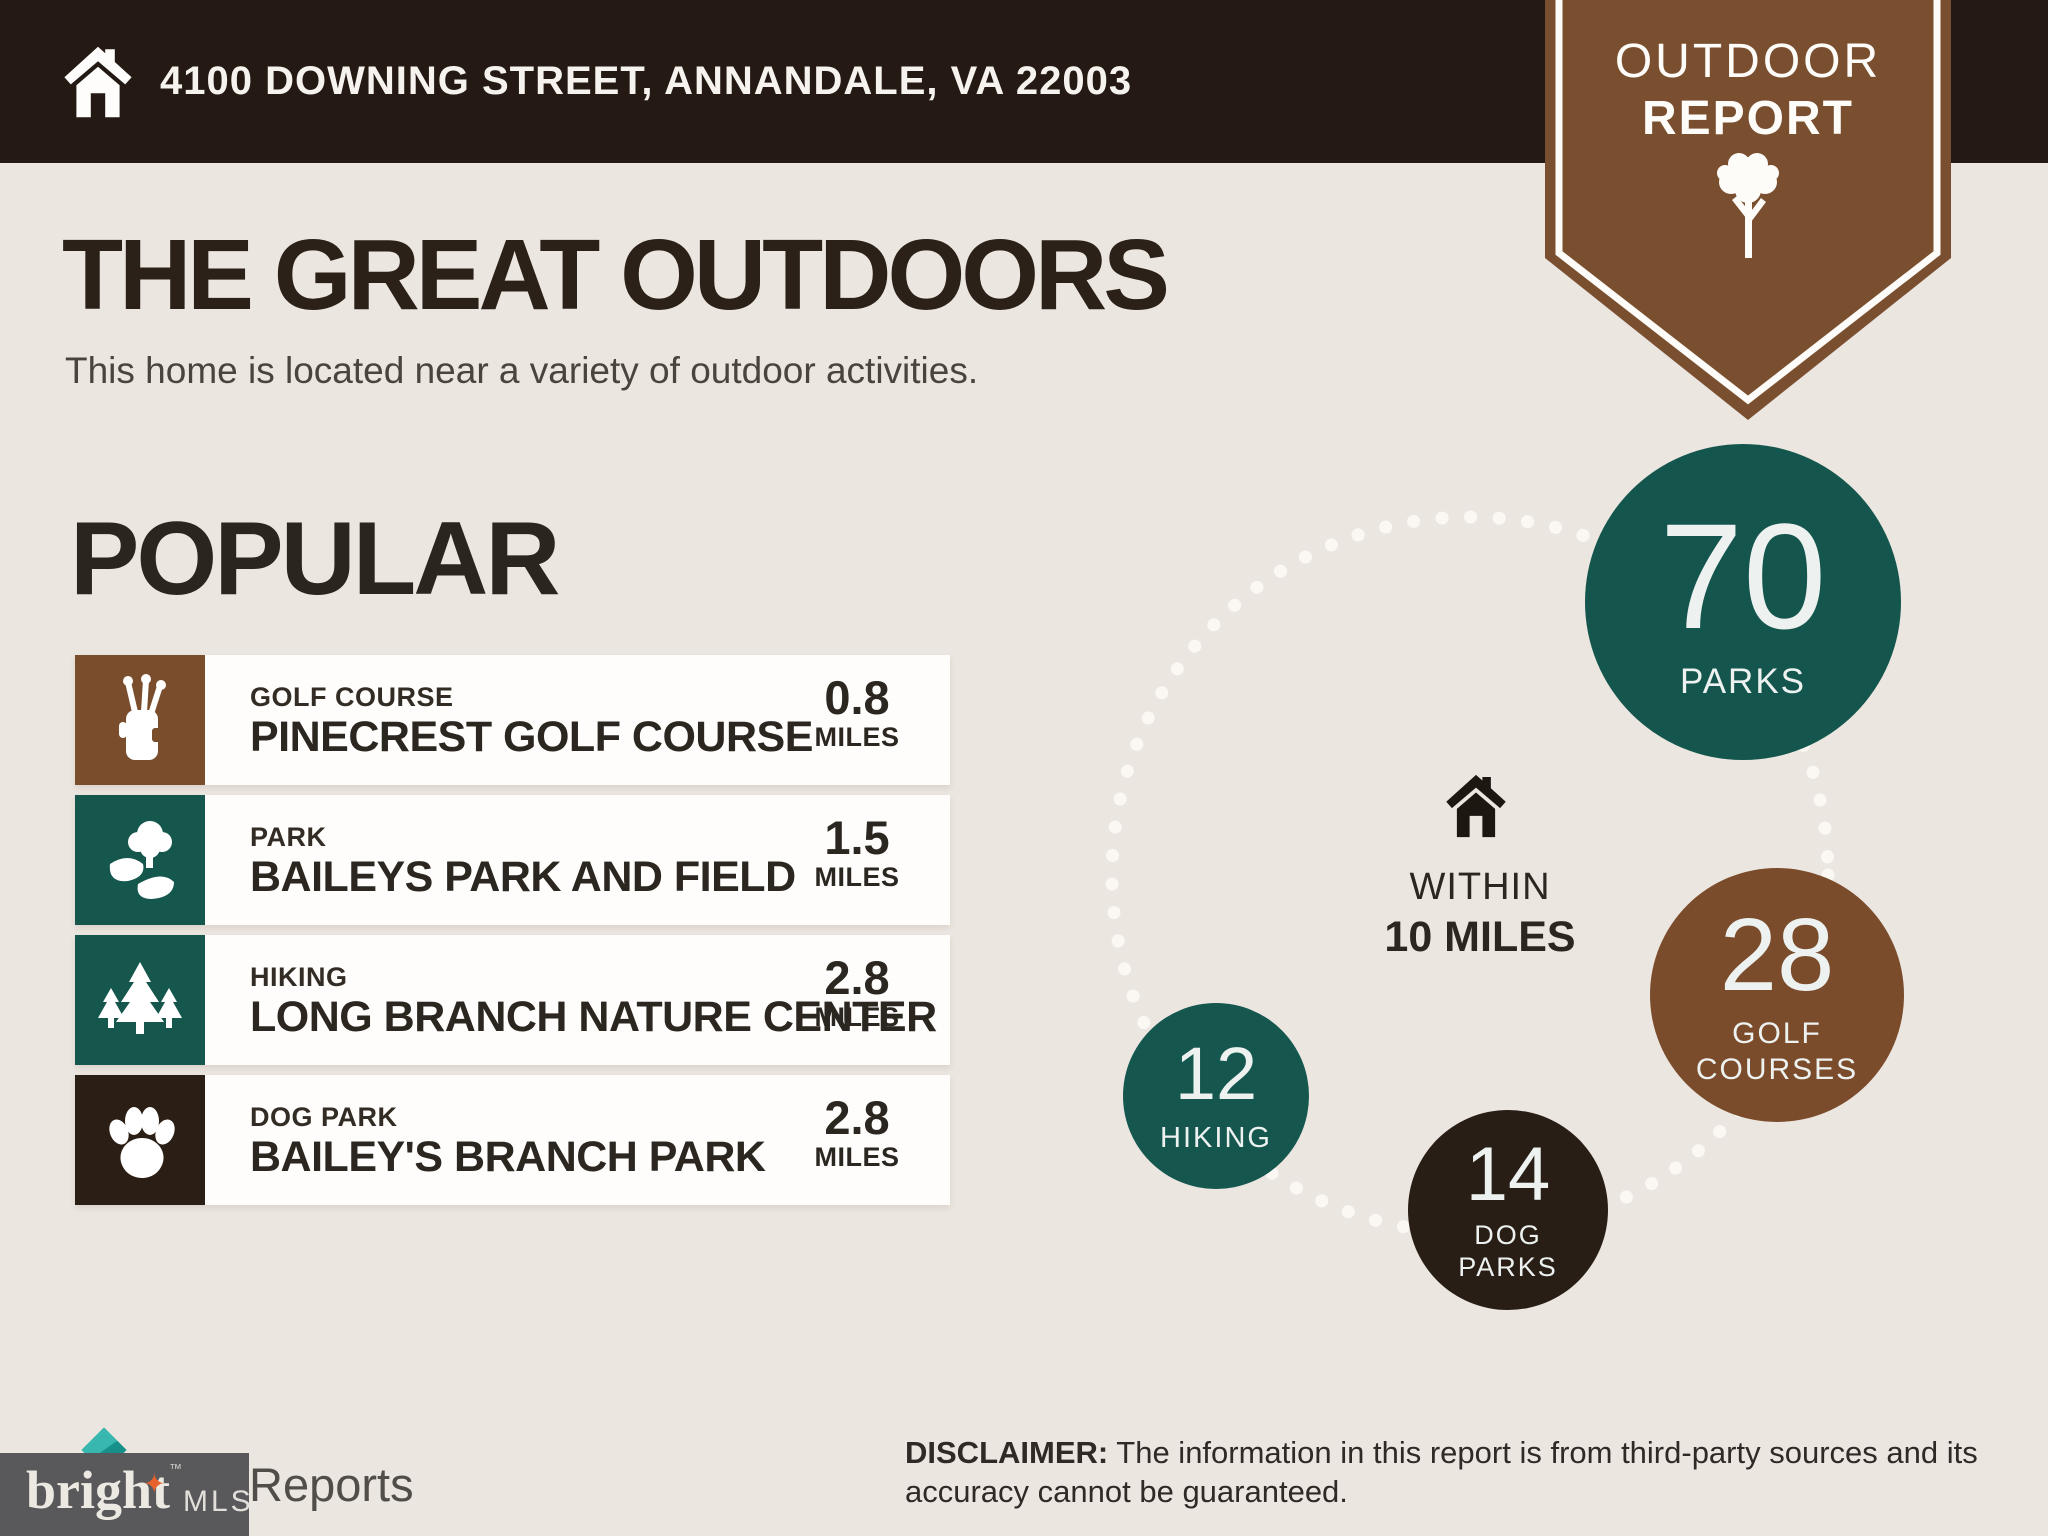  What do you see at coordinates (1476, 806) in the screenshot?
I see `center-home-icon` at bounding box center [1476, 806].